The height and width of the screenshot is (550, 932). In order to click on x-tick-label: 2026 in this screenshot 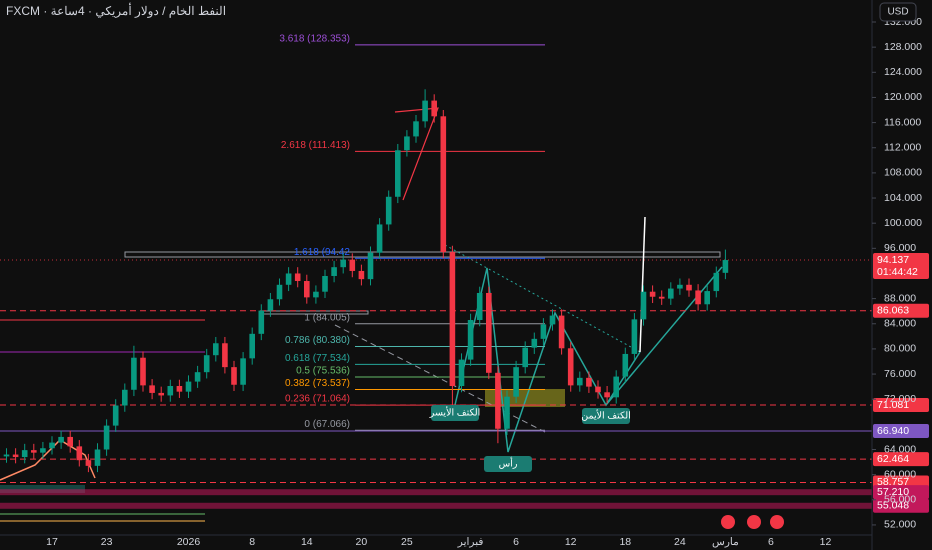, I will do `click(189, 542)`.